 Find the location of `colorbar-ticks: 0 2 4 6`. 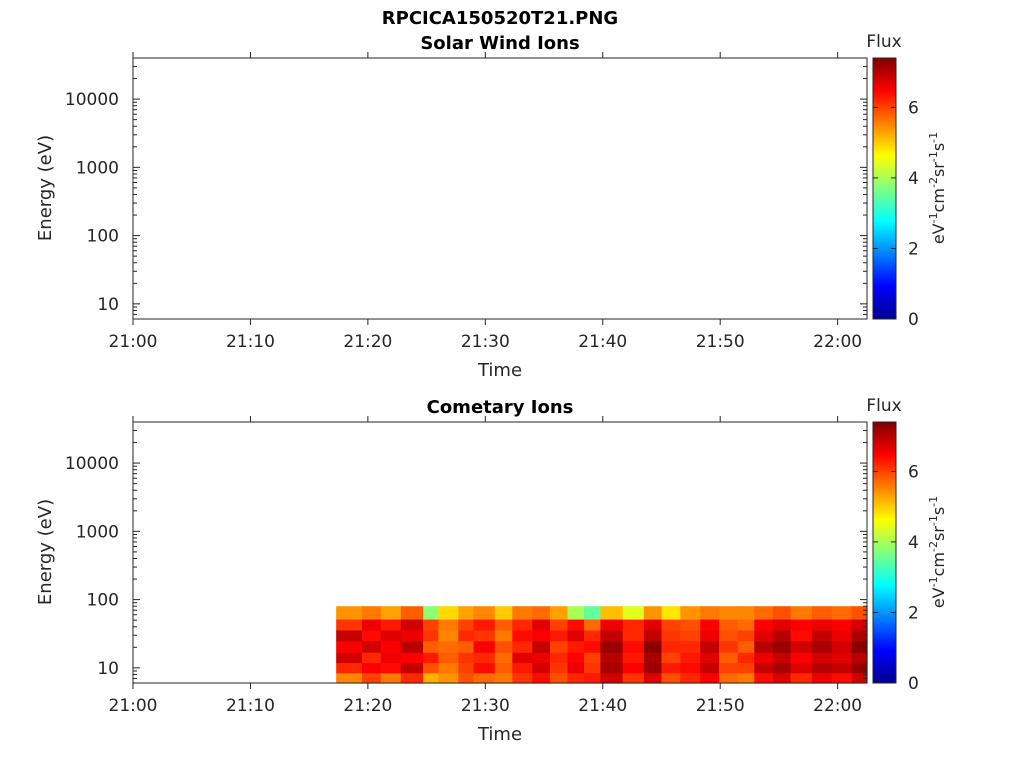

colorbar-ticks: 0 2 4 6 is located at coordinates (896, 578).